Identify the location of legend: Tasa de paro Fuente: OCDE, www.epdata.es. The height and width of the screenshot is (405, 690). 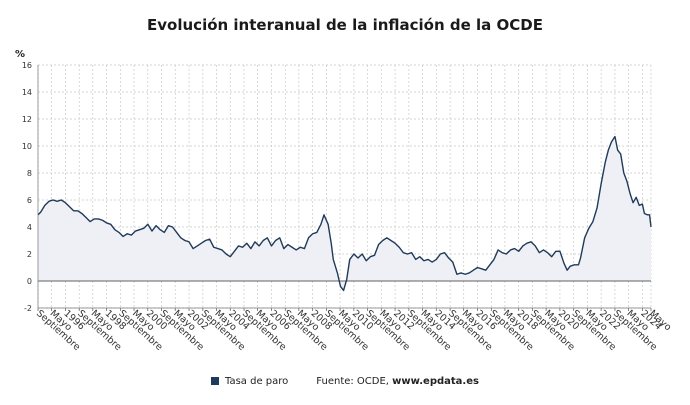
(345, 381).